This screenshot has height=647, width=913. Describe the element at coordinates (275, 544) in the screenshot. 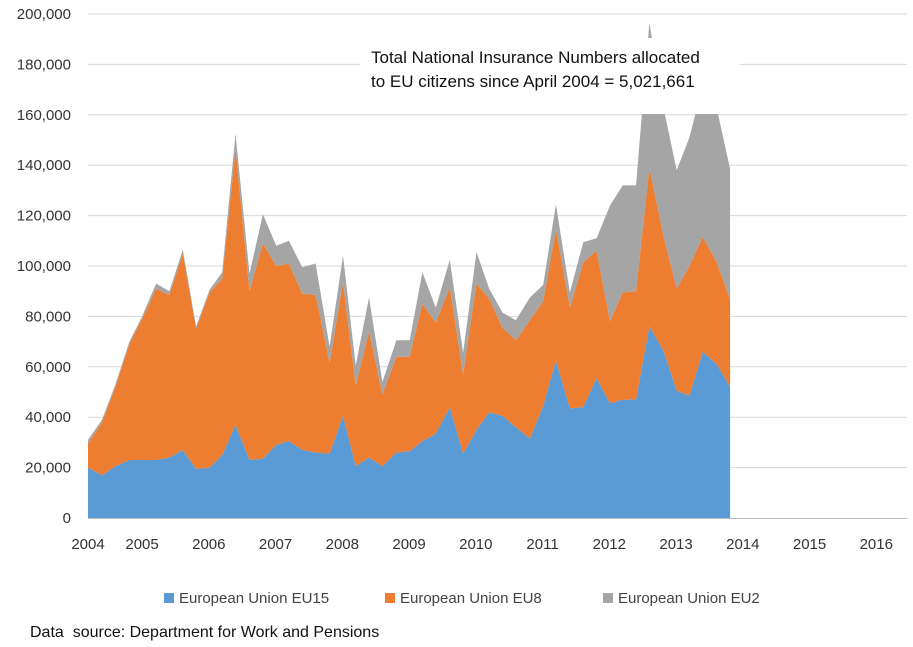

I see `x-tick-label: 2007` at that location.